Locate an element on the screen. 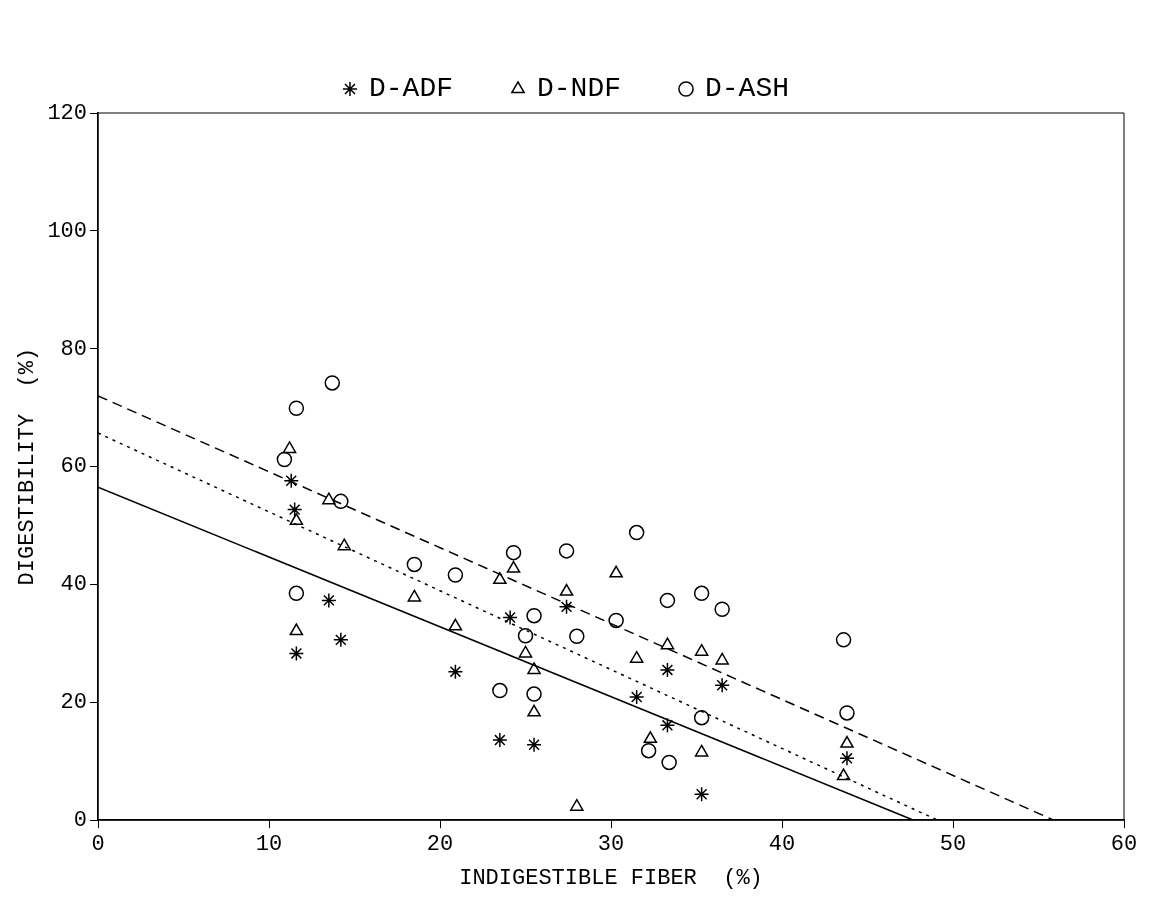 The height and width of the screenshot is (905, 1149). x-tick-label: 10 is located at coordinates (269, 845).